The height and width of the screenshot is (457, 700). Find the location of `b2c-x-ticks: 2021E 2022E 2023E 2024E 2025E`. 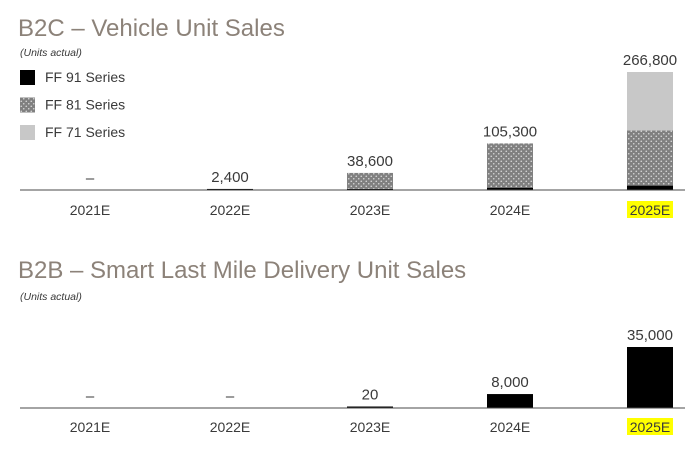

b2c-x-ticks: 2021E 2022E 2023E 2024E 2025E is located at coordinates (371, 209).